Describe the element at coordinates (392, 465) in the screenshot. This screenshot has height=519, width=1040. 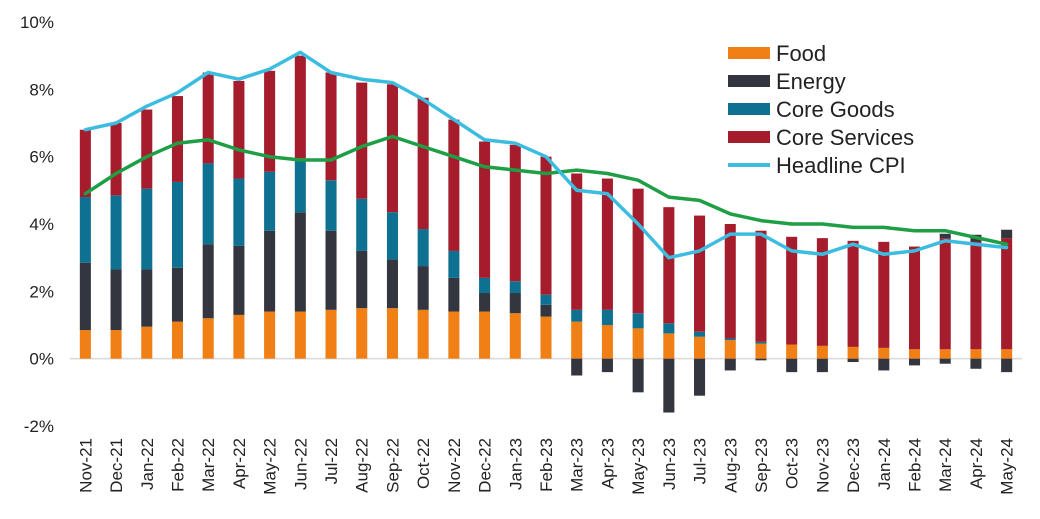
I see `x-tick-label: Sep-22` at that location.